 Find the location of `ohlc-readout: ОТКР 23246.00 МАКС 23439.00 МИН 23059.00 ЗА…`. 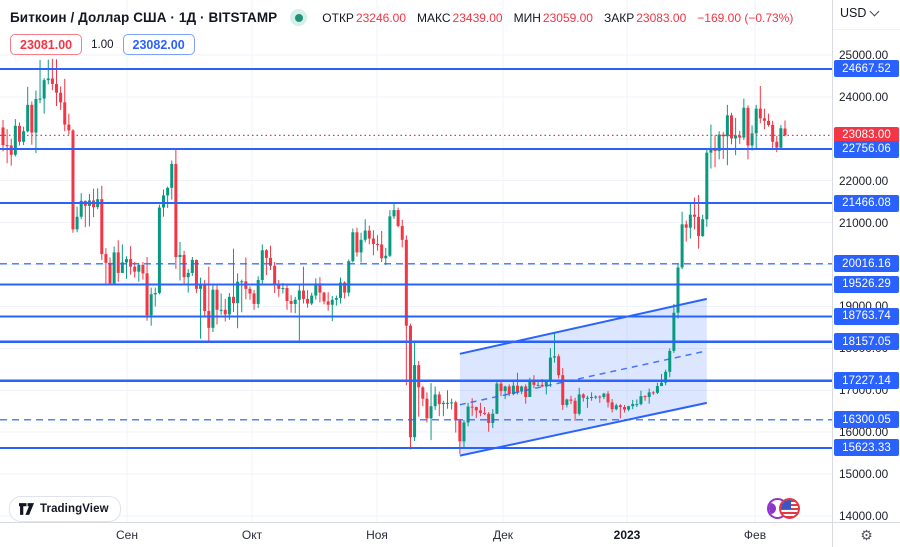

ohlc-readout: ОТКР 23246.00 МАКС 23439.00 МИН 23059.00 ЗА… is located at coordinates (557, 18).